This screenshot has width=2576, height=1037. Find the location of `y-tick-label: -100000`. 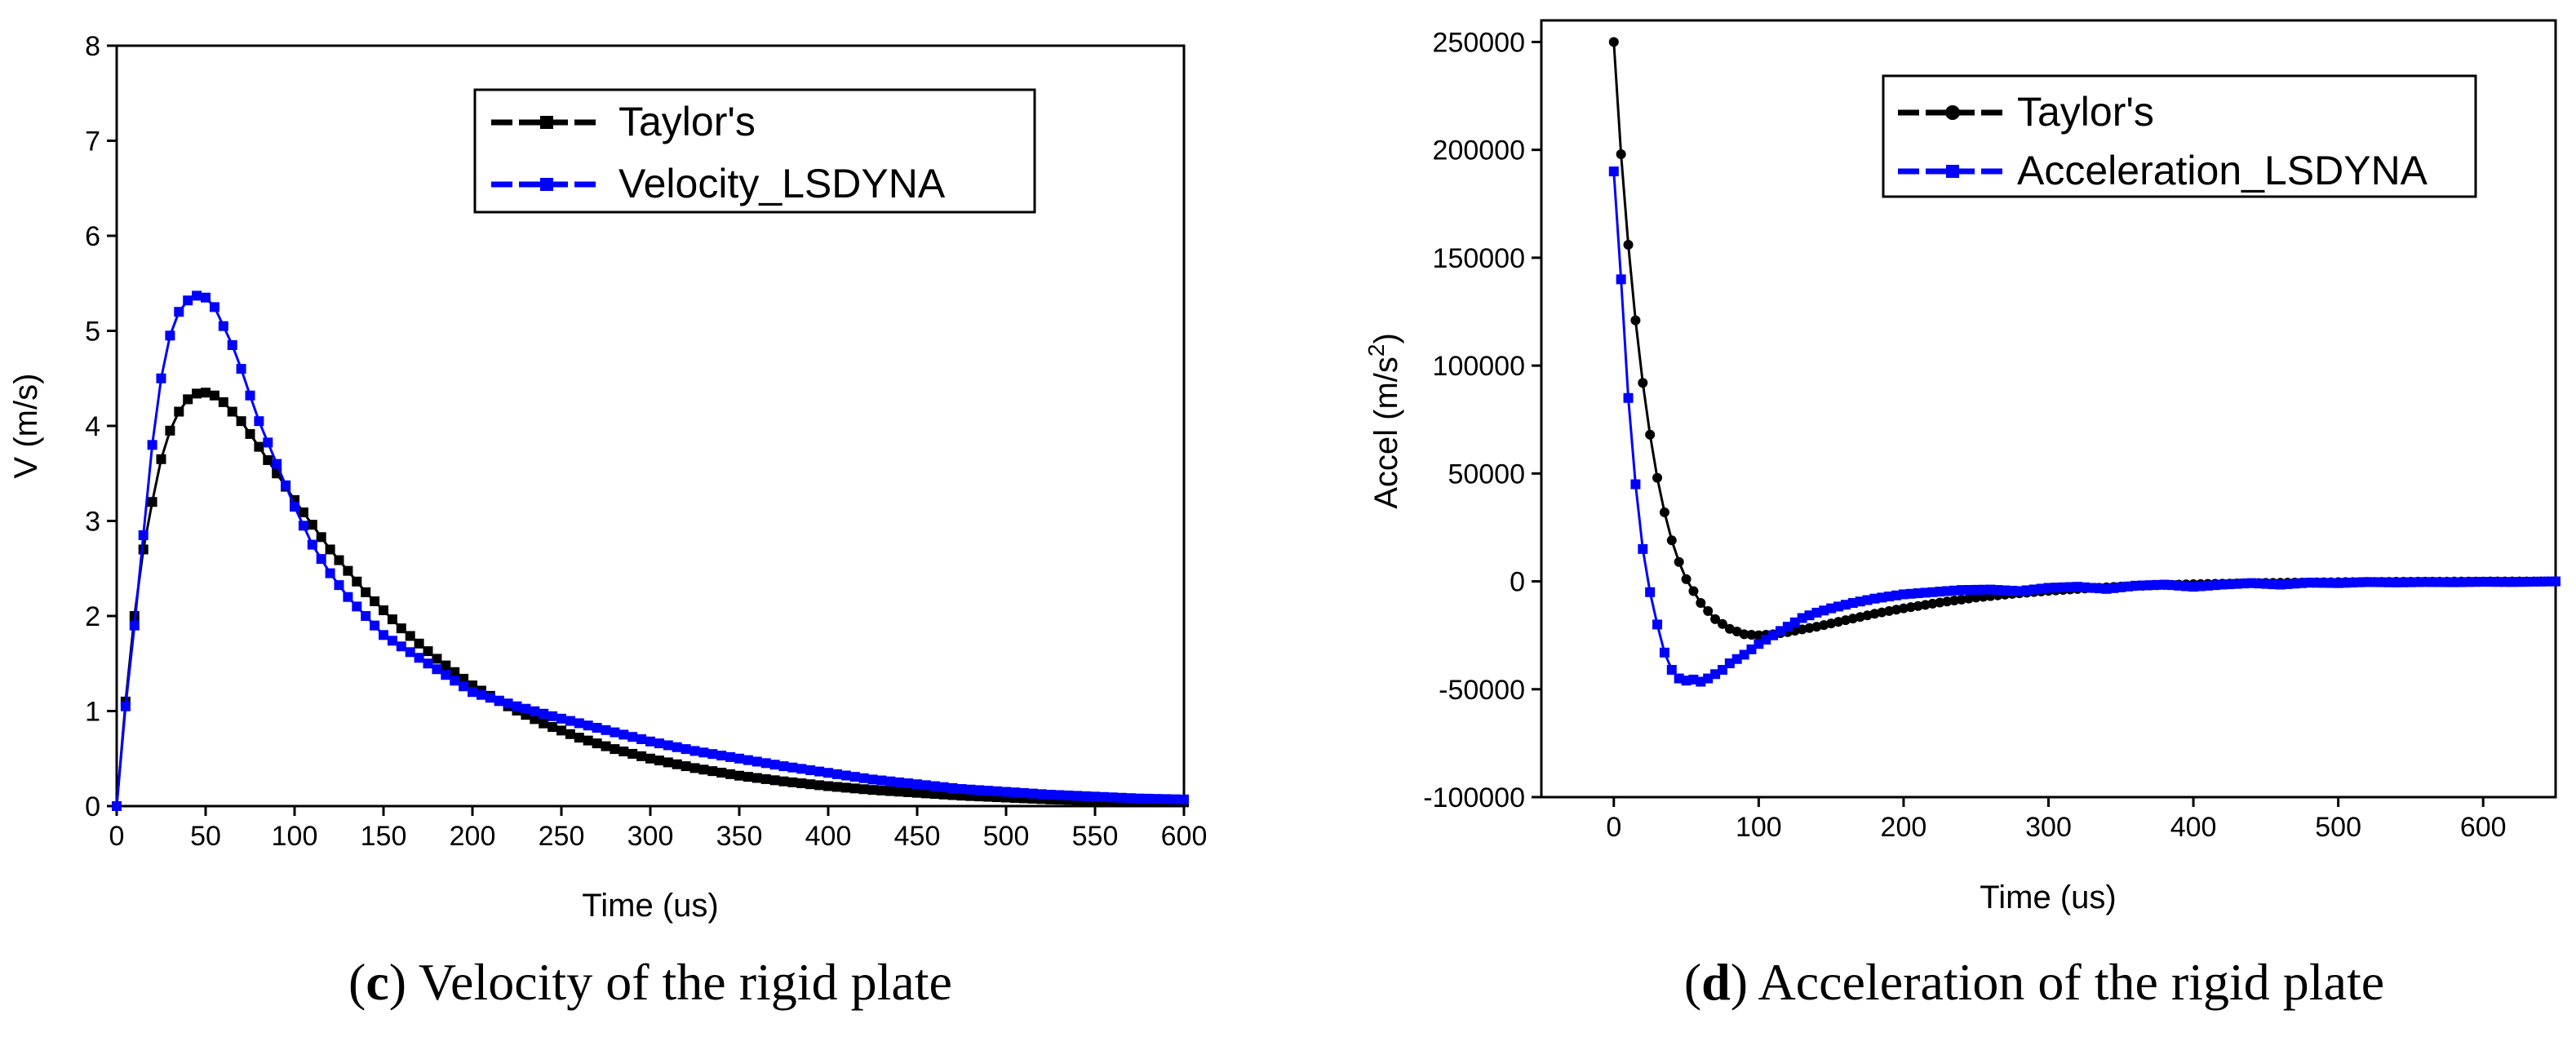

y-tick-label: -100000 is located at coordinates (1474, 798).